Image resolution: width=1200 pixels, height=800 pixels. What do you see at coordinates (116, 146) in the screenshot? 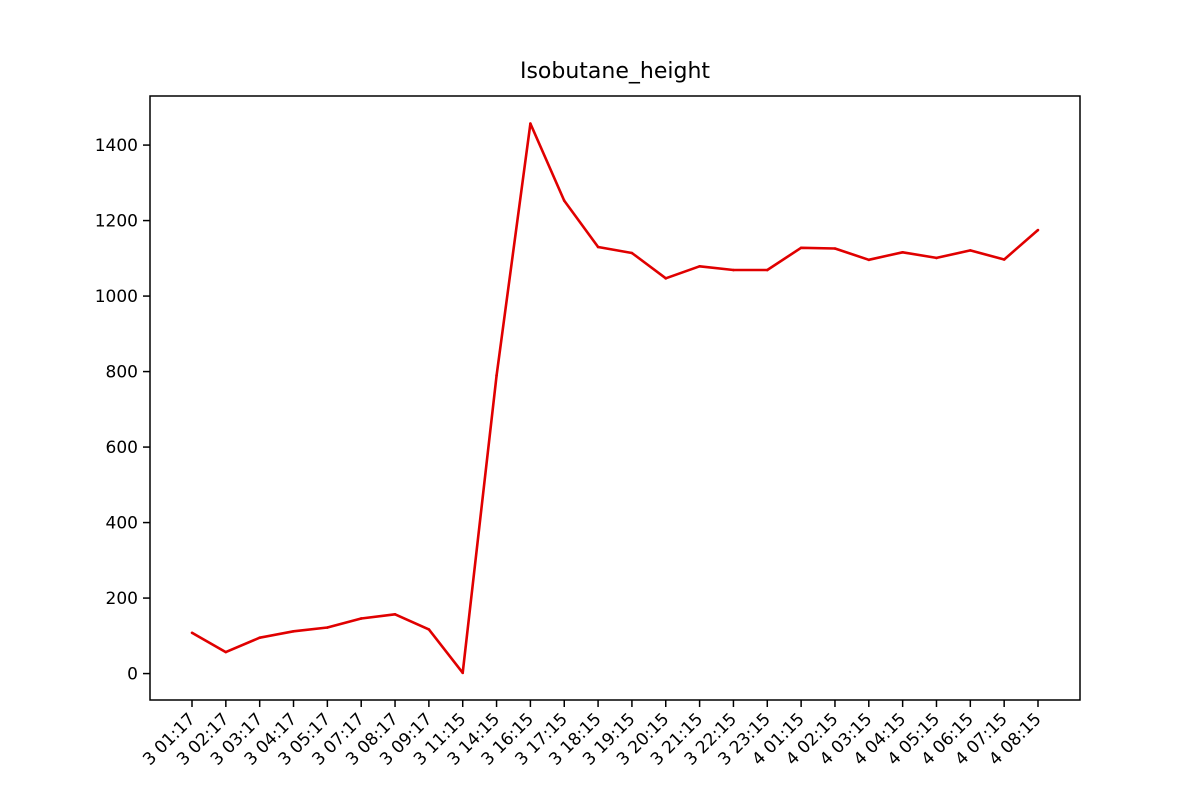
I see `y-tick-label: 1400` at bounding box center [116, 146].